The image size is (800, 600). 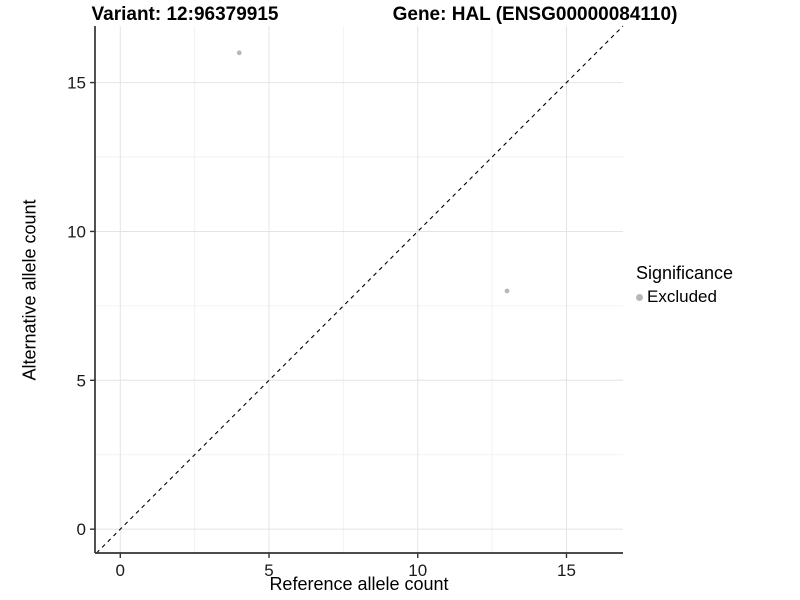 I want to click on y-tick-label: 15, so click(x=76, y=83).